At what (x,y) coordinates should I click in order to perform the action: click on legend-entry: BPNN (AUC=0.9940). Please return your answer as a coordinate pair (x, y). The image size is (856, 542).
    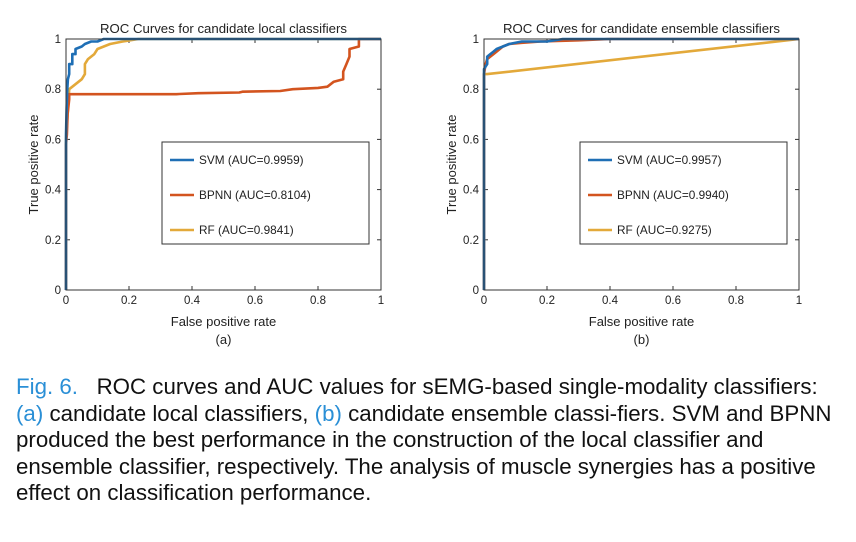
    Looking at the image, I should click on (673, 195).